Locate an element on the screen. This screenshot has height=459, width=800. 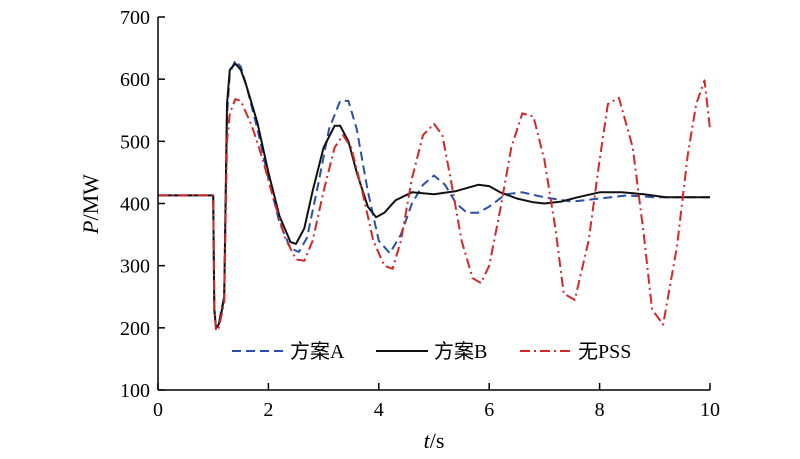
x-axis-title: t/s is located at coordinates (434, 440).